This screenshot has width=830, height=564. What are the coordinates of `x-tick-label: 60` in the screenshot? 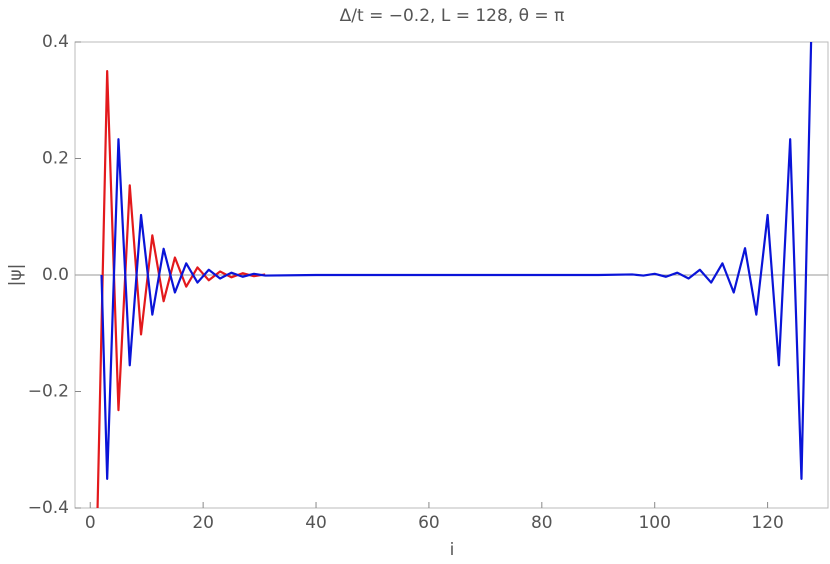 It's located at (429, 523).